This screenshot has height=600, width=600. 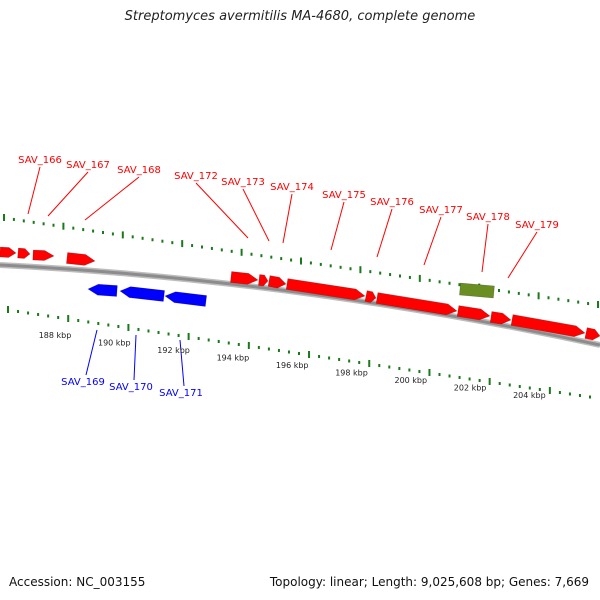 What do you see at coordinates (196, 176) in the screenshot?
I see `gene-label-forward: SAV_172` at bounding box center [196, 176].